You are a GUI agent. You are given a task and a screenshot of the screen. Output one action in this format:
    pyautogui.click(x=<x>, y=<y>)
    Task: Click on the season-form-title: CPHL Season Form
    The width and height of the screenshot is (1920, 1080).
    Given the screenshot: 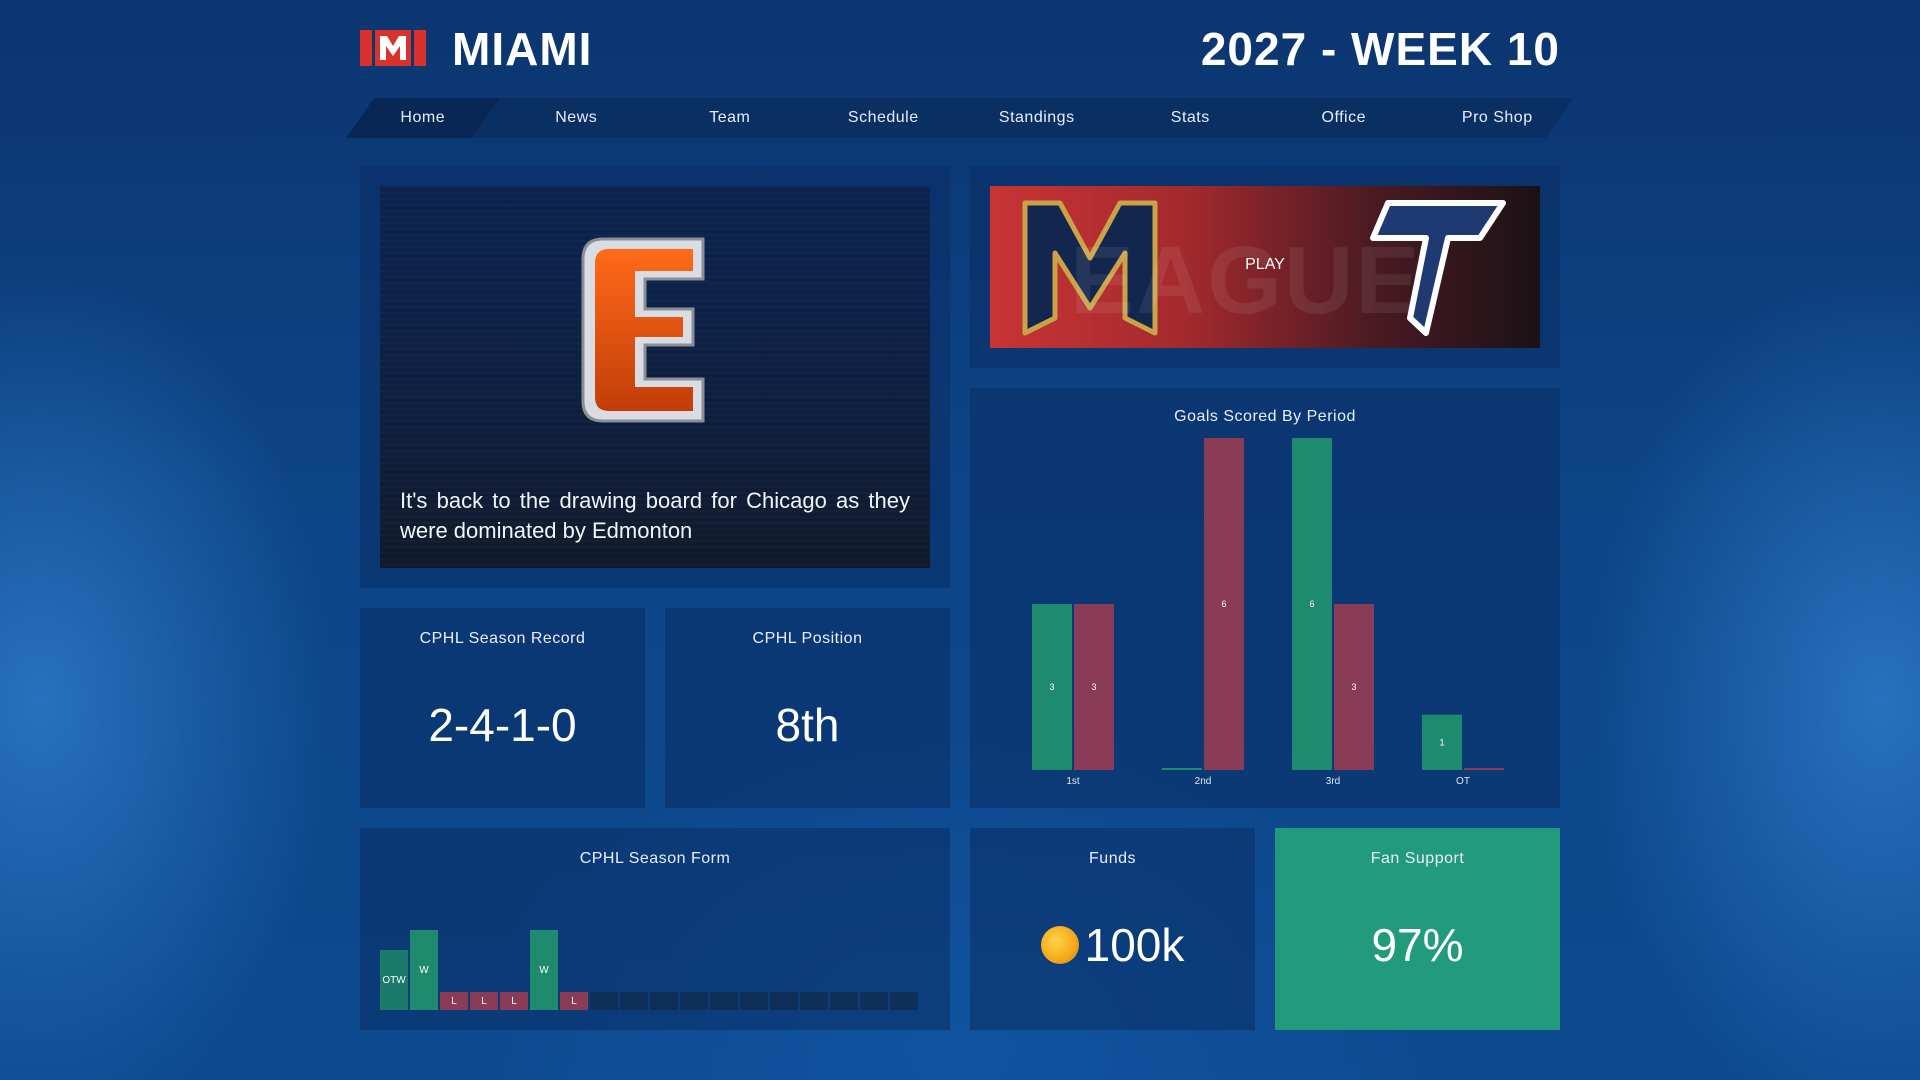 What is the action you would take?
    pyautogui.click(x=655, y=858)
    